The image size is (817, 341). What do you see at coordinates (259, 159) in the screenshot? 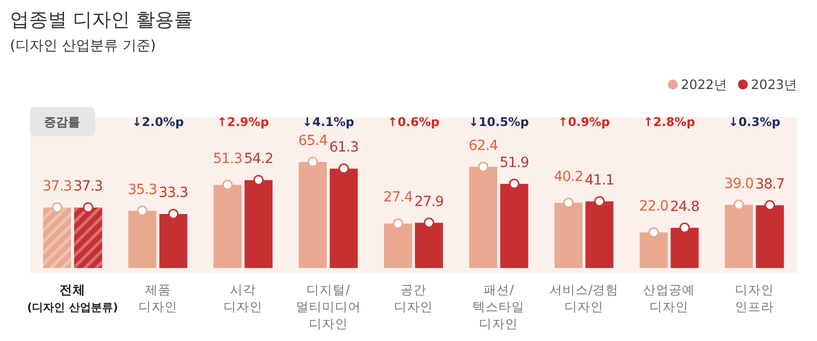
I see `data-label: 54.2` at bounding box center [259, 159].